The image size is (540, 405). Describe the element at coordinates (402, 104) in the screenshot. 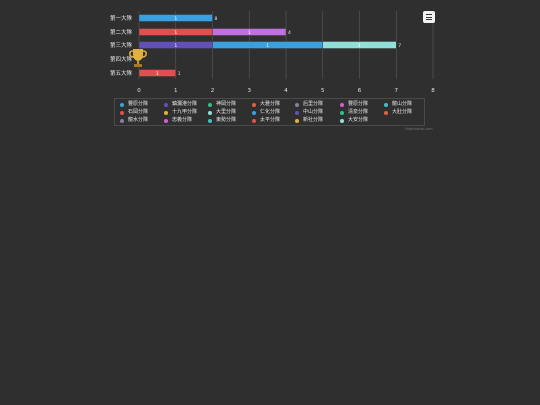

I see `legend-label: 龍山分隊` at that location.